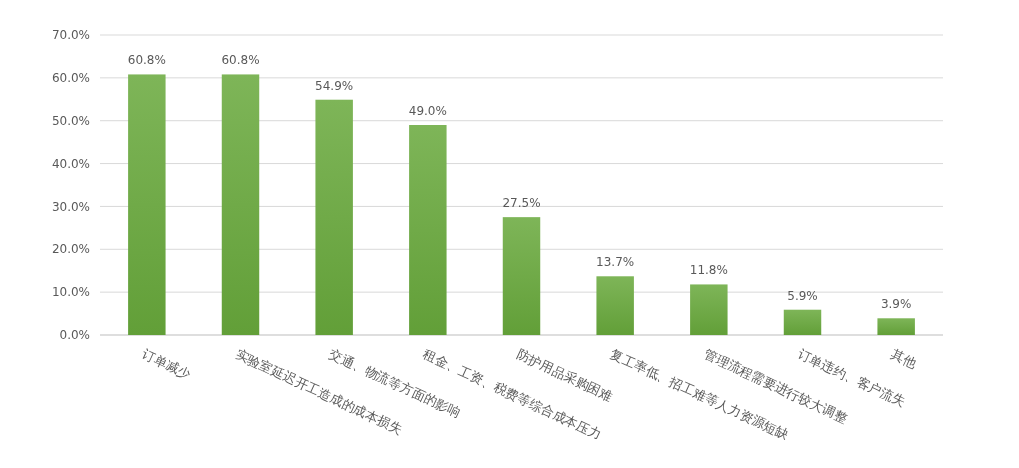 This screenshot has height=468, width=1019. Describe the element at coordinates (70, 78) in the screenshot. I see `y-tick-label: 60.0%` at that location.